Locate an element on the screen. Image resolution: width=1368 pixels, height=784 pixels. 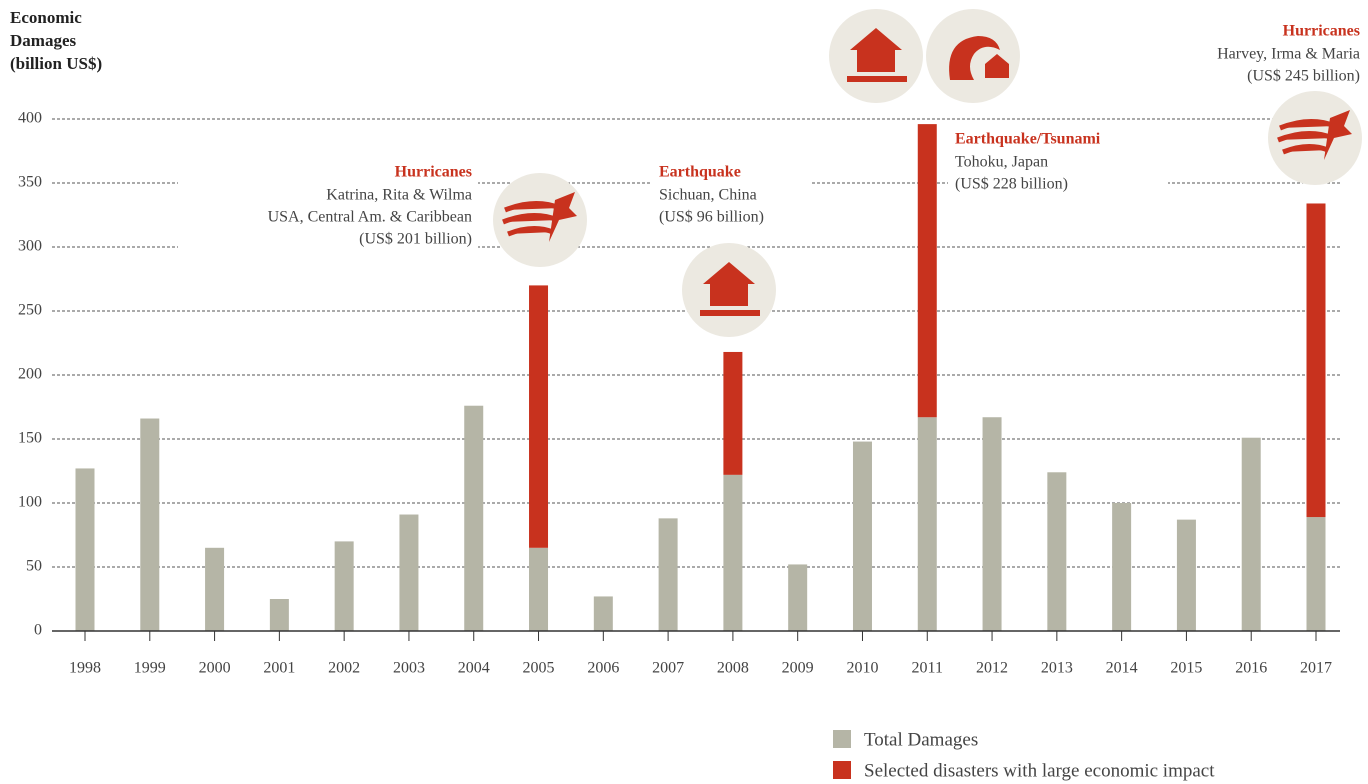
tsunami-icon is located at coordinates (979, 58).